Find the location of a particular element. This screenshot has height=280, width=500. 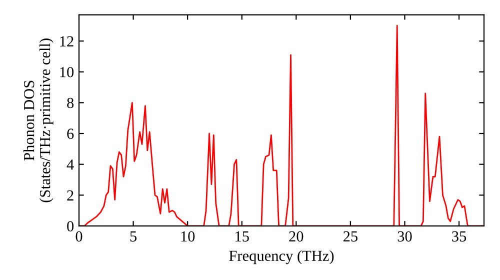

y-tick-label: 10 is located at coordinates (67, 72).